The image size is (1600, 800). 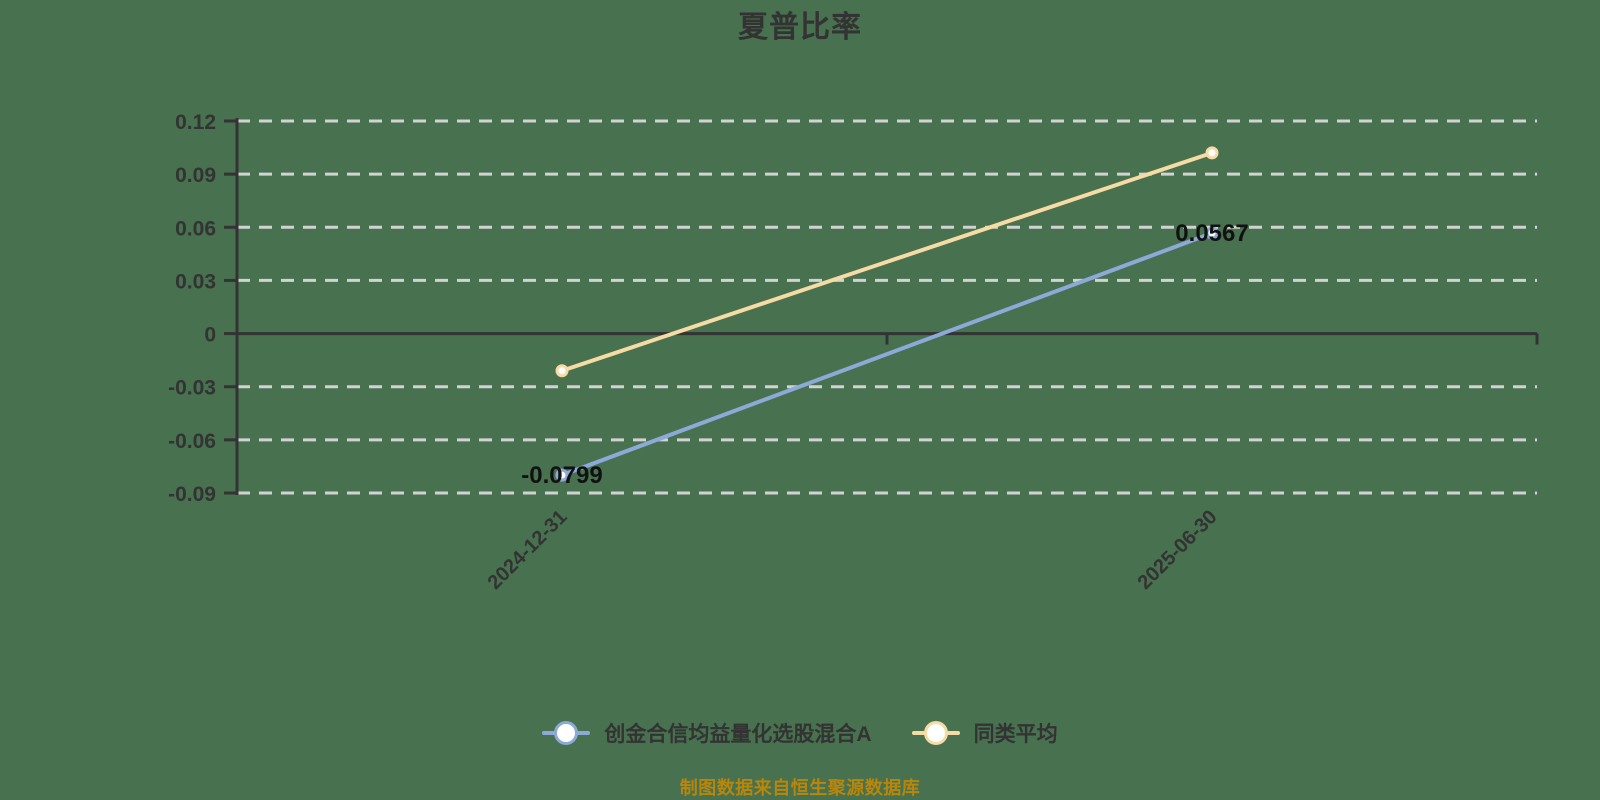 I want to click on y-axis-label: -0.09, so click(x=192, y=494).